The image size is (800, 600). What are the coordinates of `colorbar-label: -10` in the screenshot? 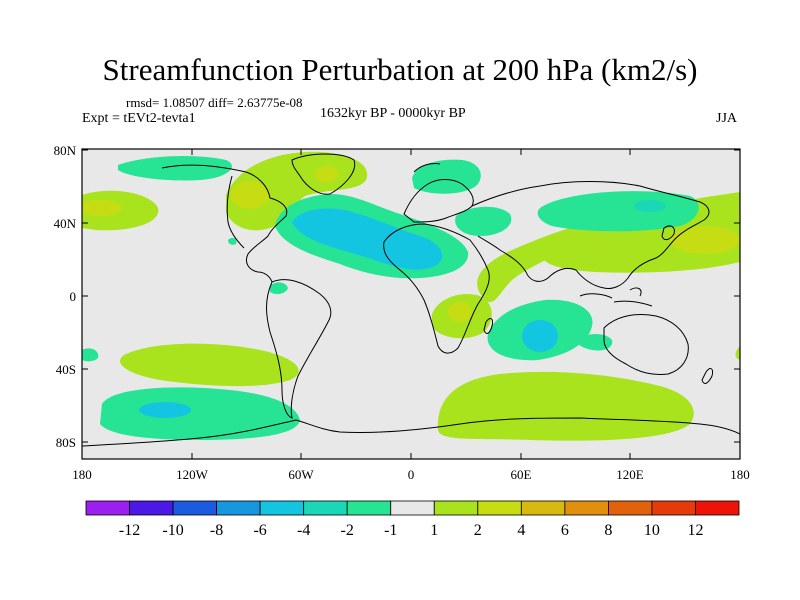 It's located at (172, 530).